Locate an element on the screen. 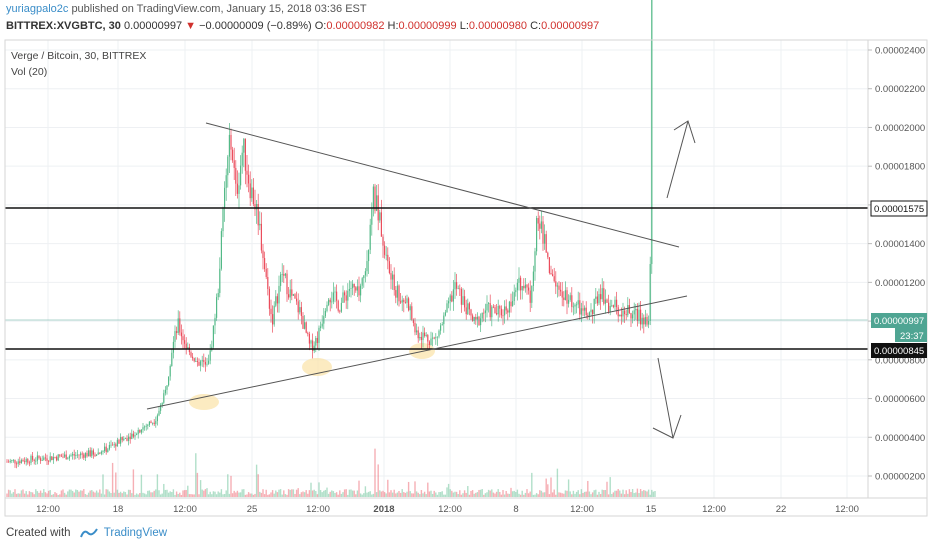 The height and width of the screenshot is (550, 932). y-tick-label: 0.00000400 is located at coordinates (900, 438).